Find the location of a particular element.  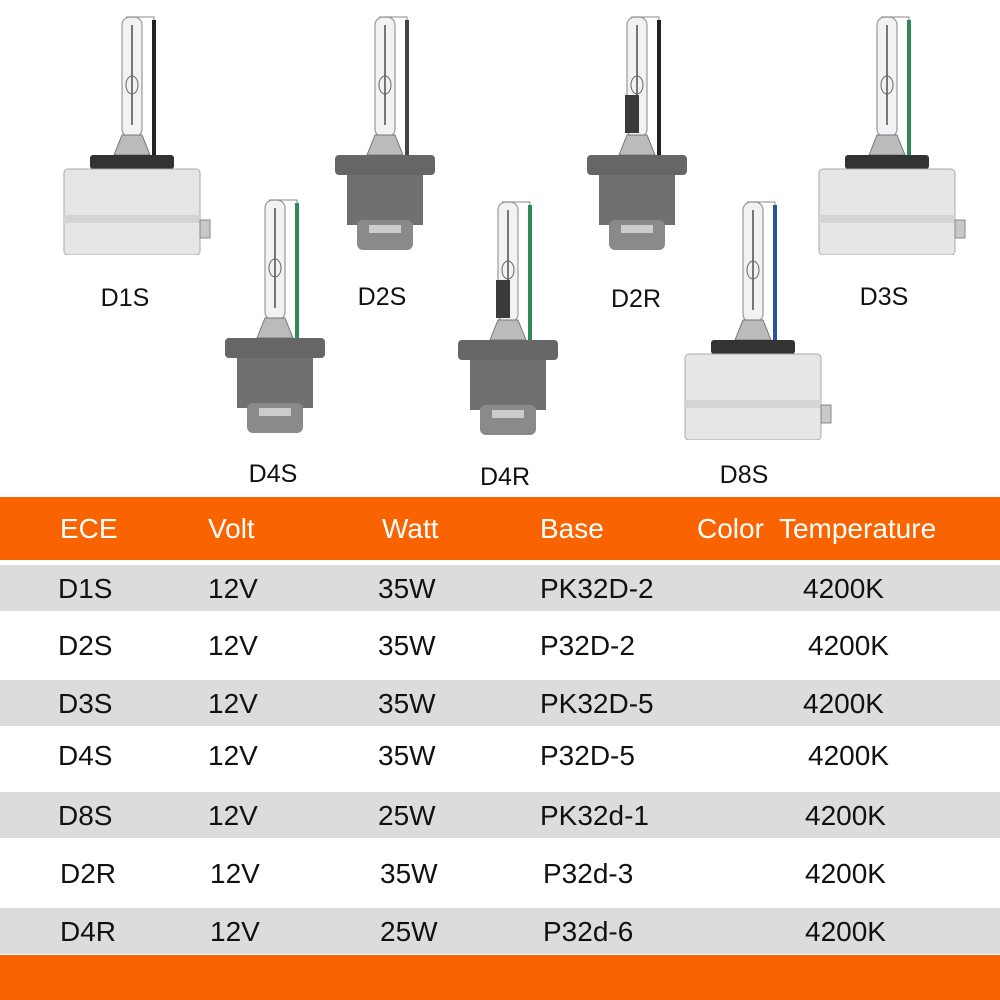

table-row: D8S 12V 25W PK32d-1 4200K is located at coordinates (500, 815).